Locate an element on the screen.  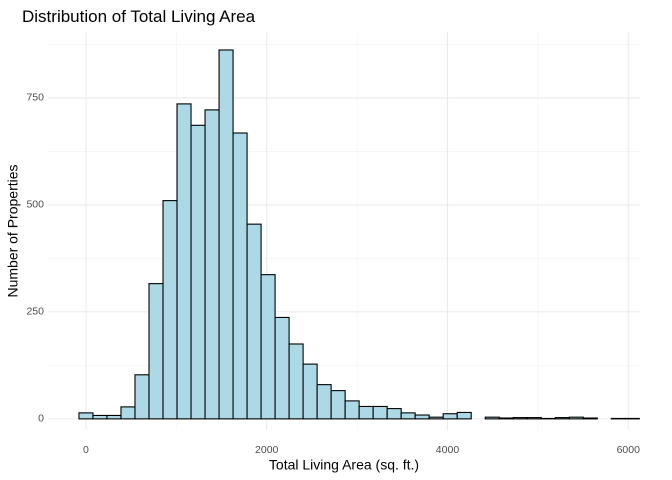
y-axis-title: Number of Properties is located at coordinates (13, 230).